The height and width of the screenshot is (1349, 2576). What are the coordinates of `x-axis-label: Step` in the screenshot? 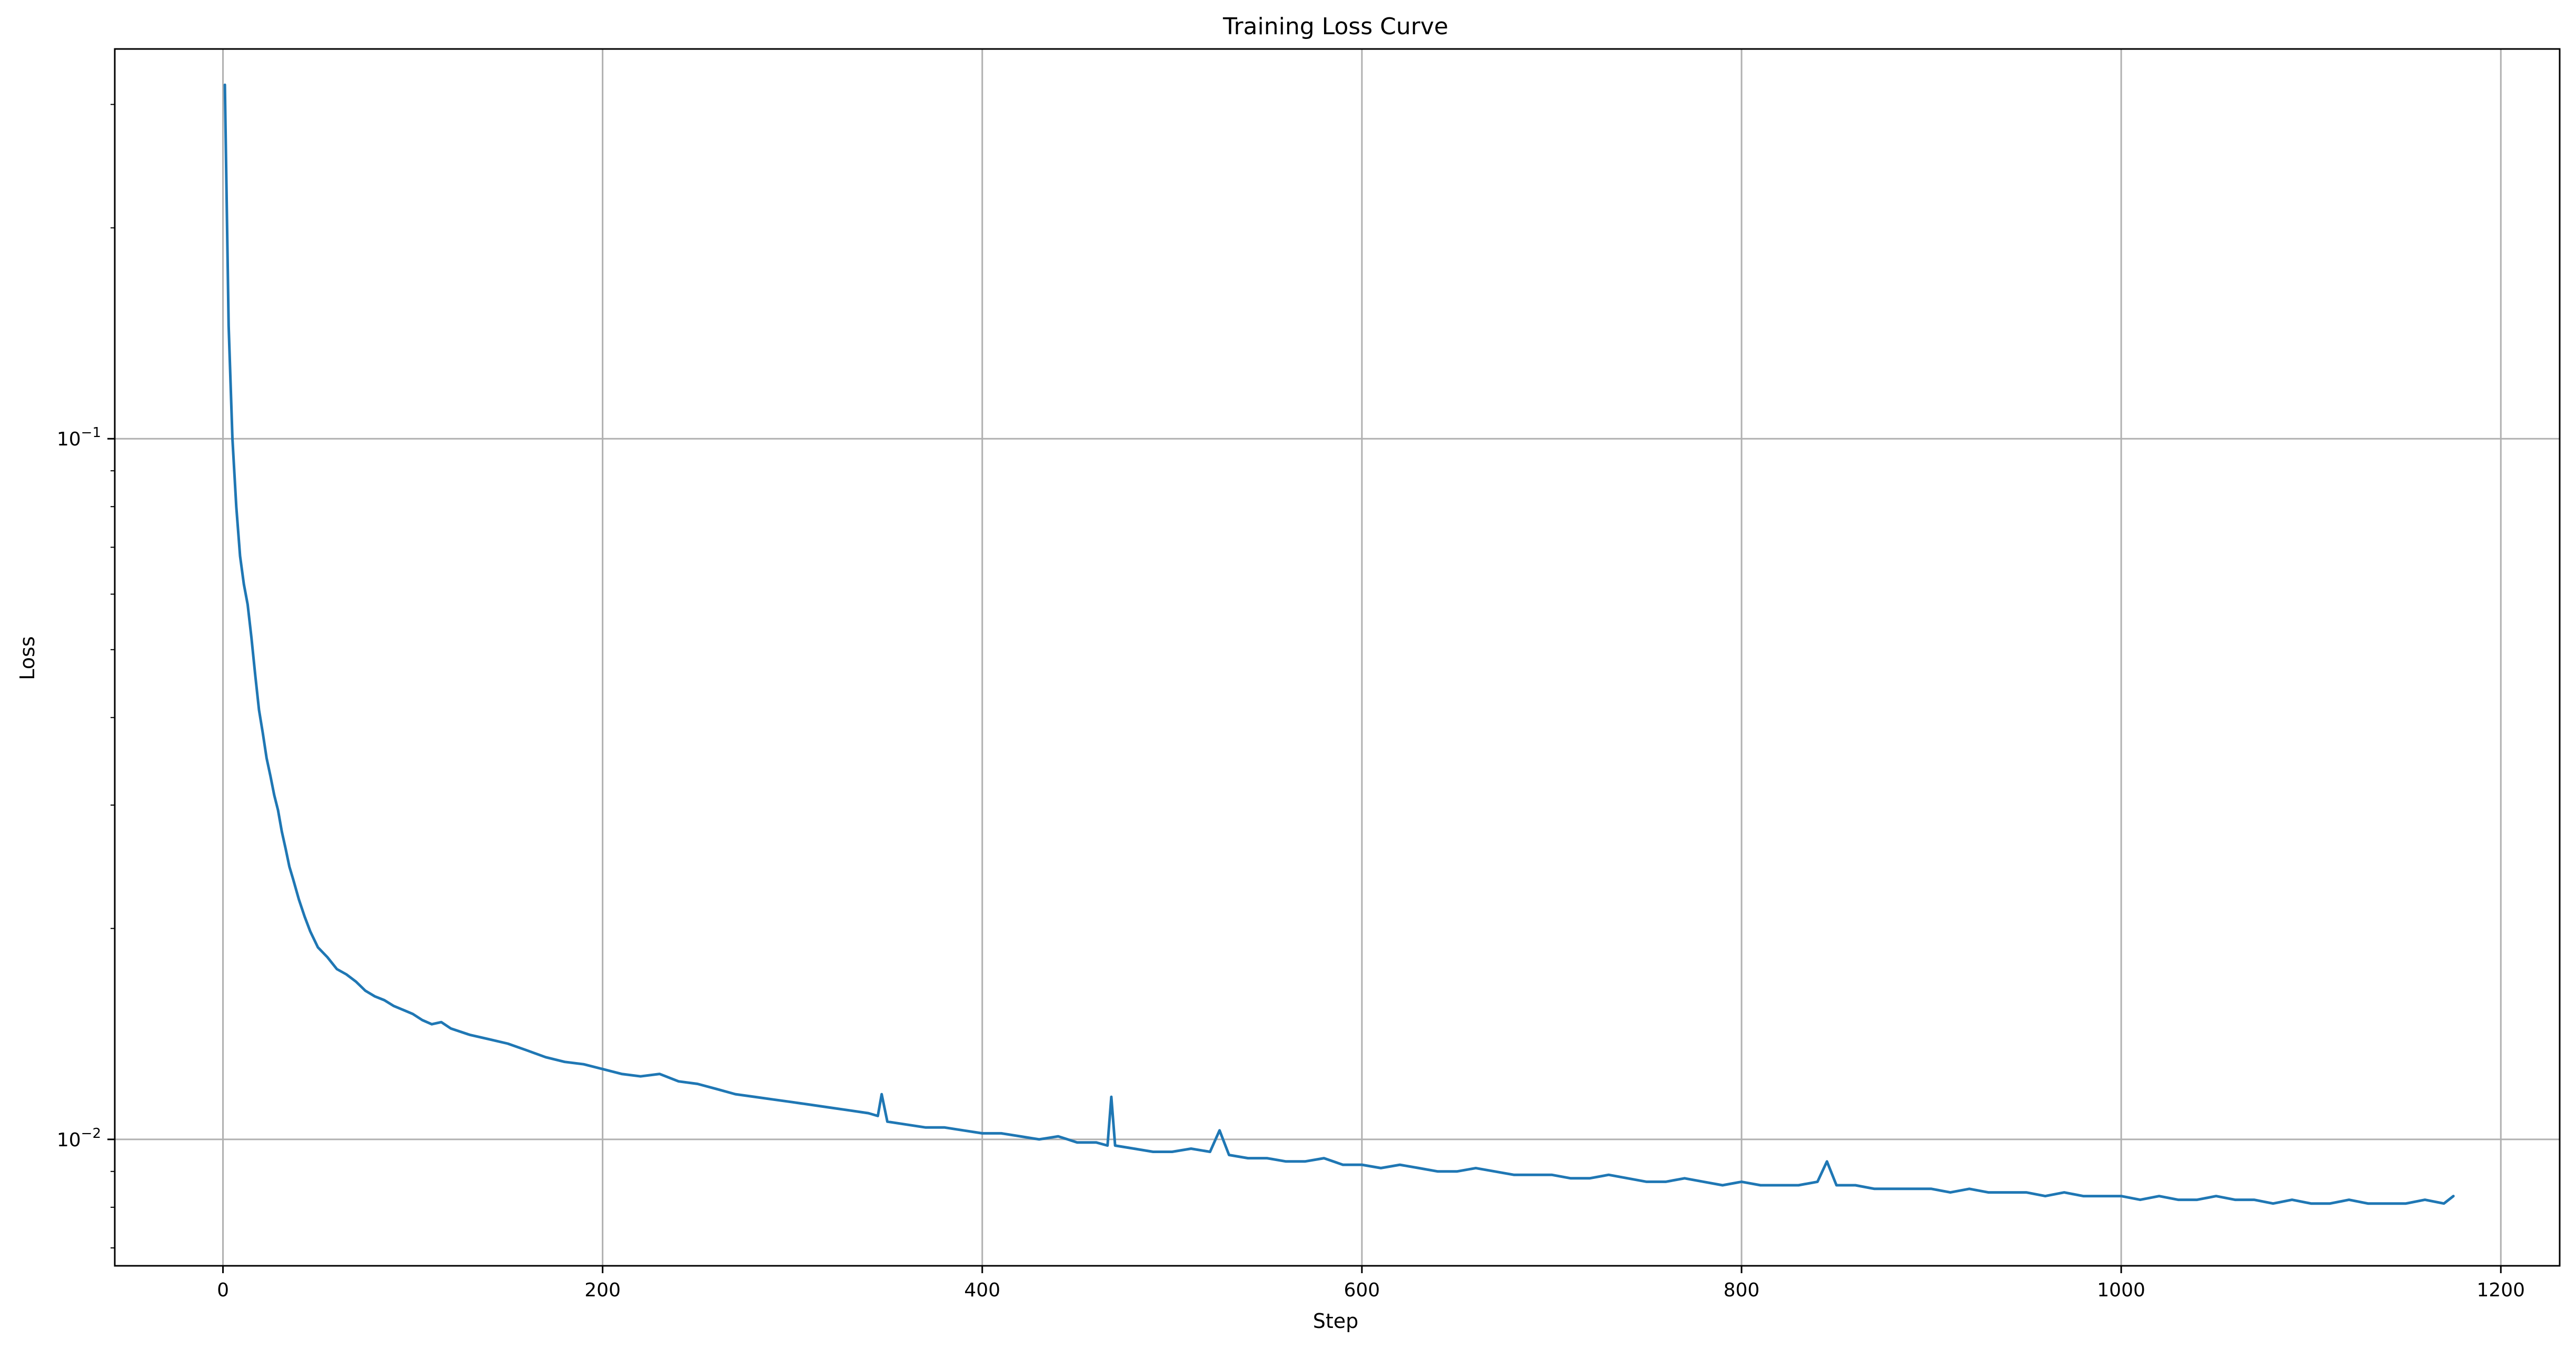 It's located at (1336, 1321).